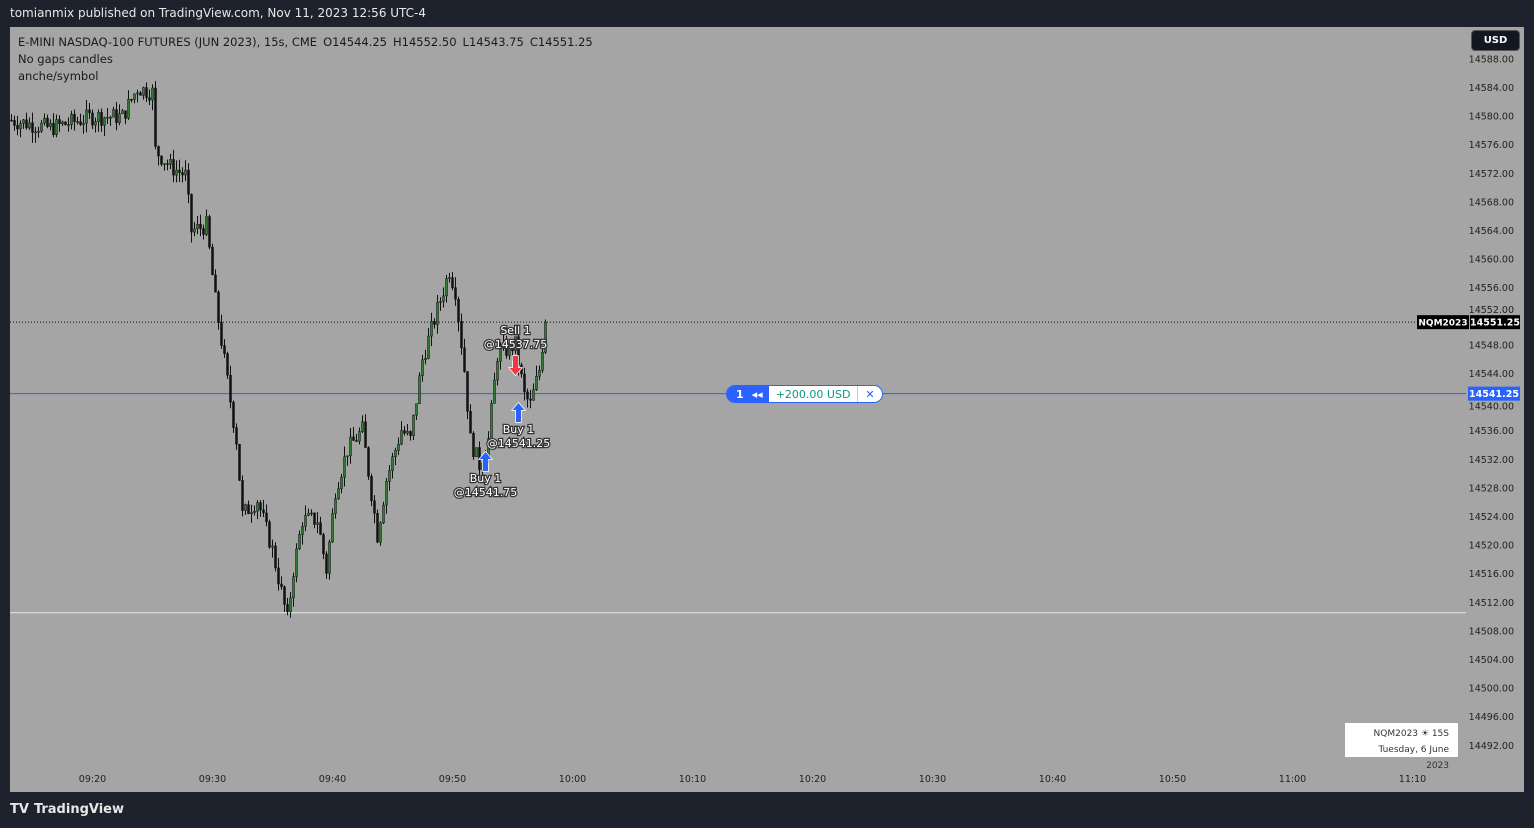 The image size is (1534, 828). Describe the element at coordinates (1494, 393) in the screenshot. I see `position-price-tag` at that location.